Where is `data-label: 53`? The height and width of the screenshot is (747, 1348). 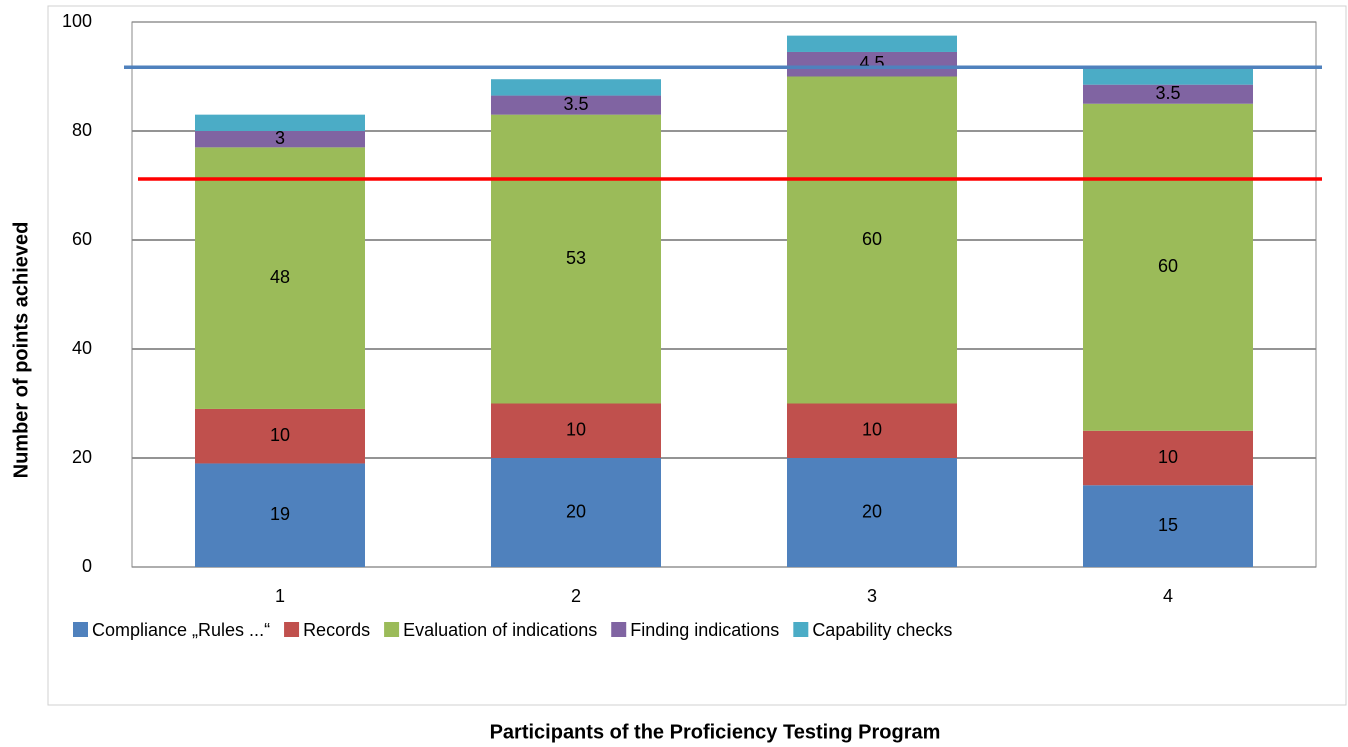 data-label: 53 is located at coordinates (576, 258).